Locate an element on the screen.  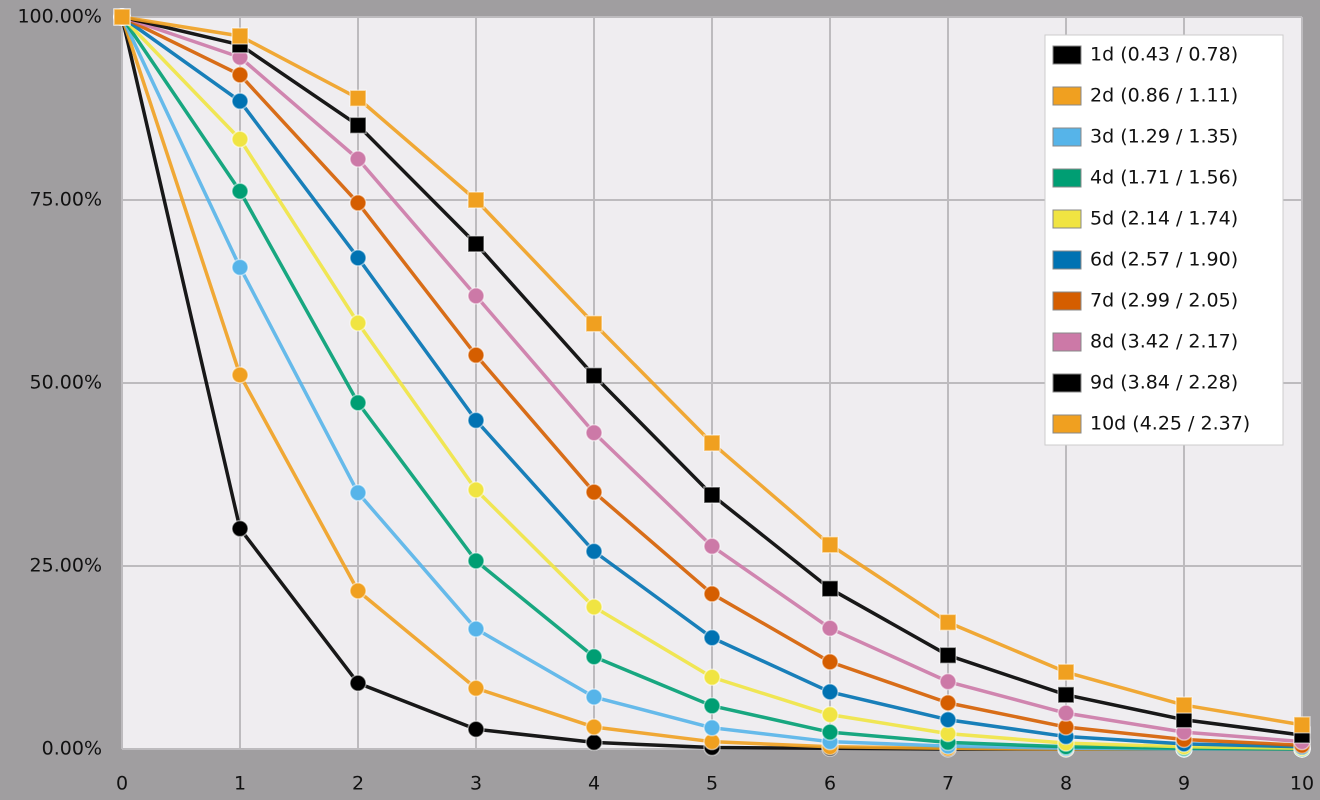
legend-label: 3d (1.29 / 1.35) is located at coordinates (1164, 137).